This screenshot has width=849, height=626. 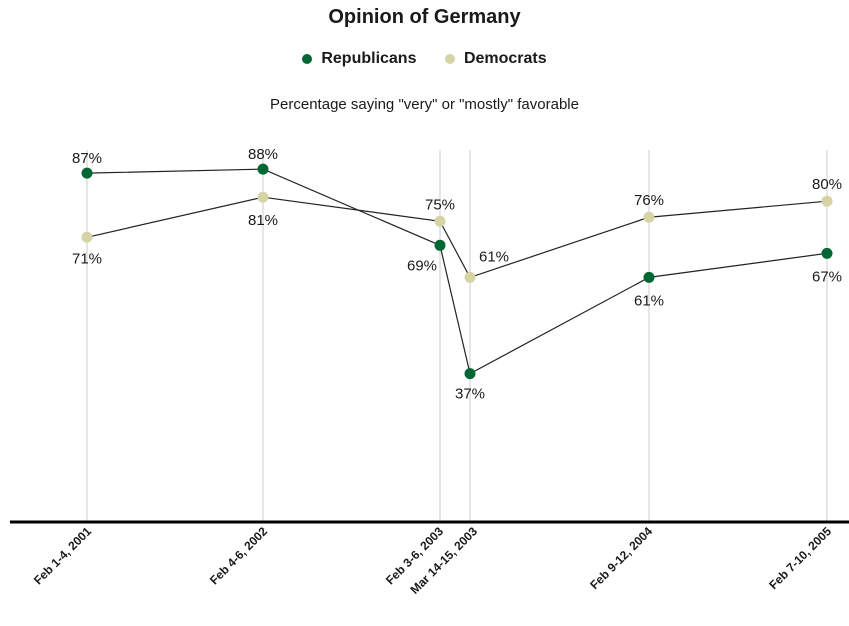 I want to click on data-label-republicans-4: 61%, so click(x=649, y=300).